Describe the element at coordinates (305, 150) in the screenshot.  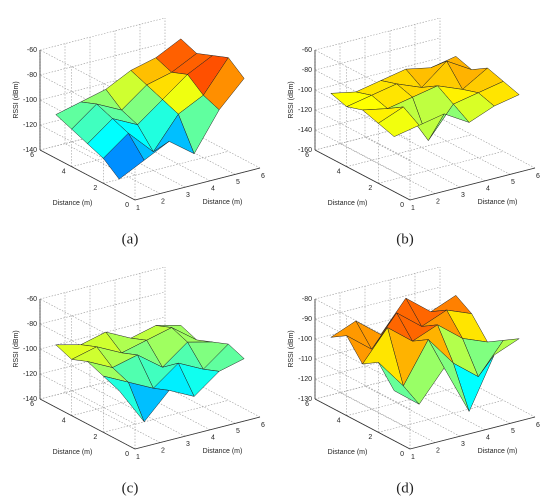
I see `z-tick-label: -160` at that location.